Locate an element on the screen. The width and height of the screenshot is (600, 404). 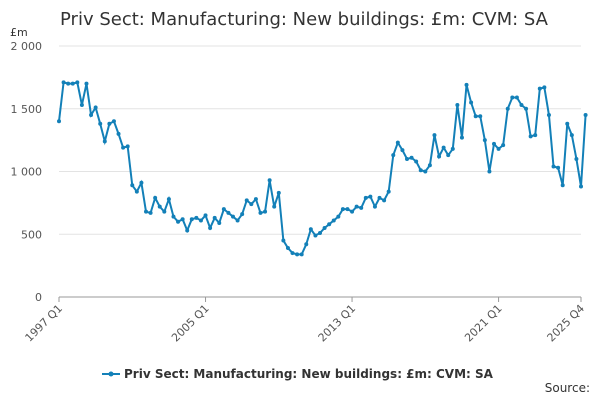
x-tick-label: 2021 Q1 is located at coordinates (483, 323).